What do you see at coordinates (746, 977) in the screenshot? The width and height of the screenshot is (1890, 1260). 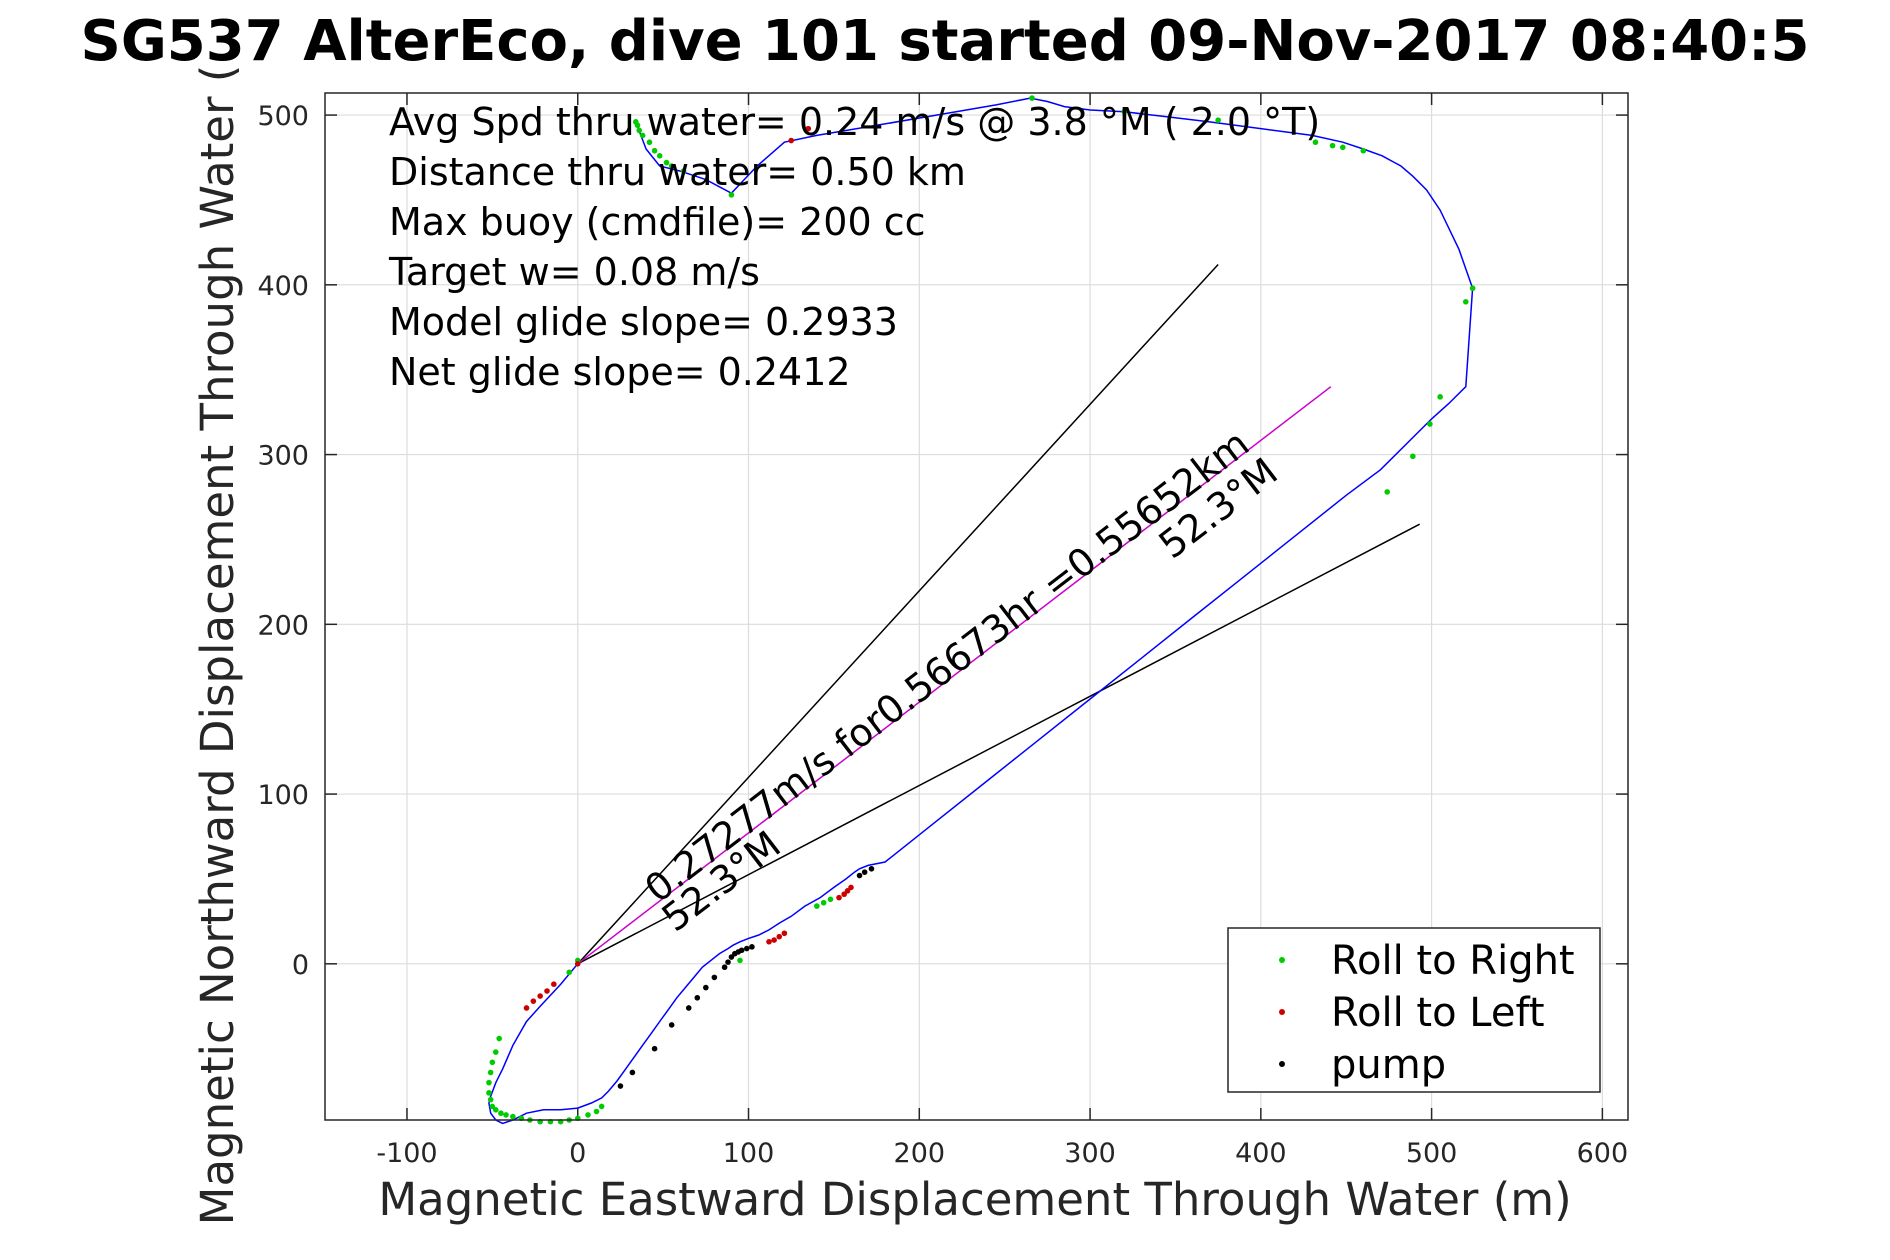 I see `series-pump` at bounding box center [746, 977].